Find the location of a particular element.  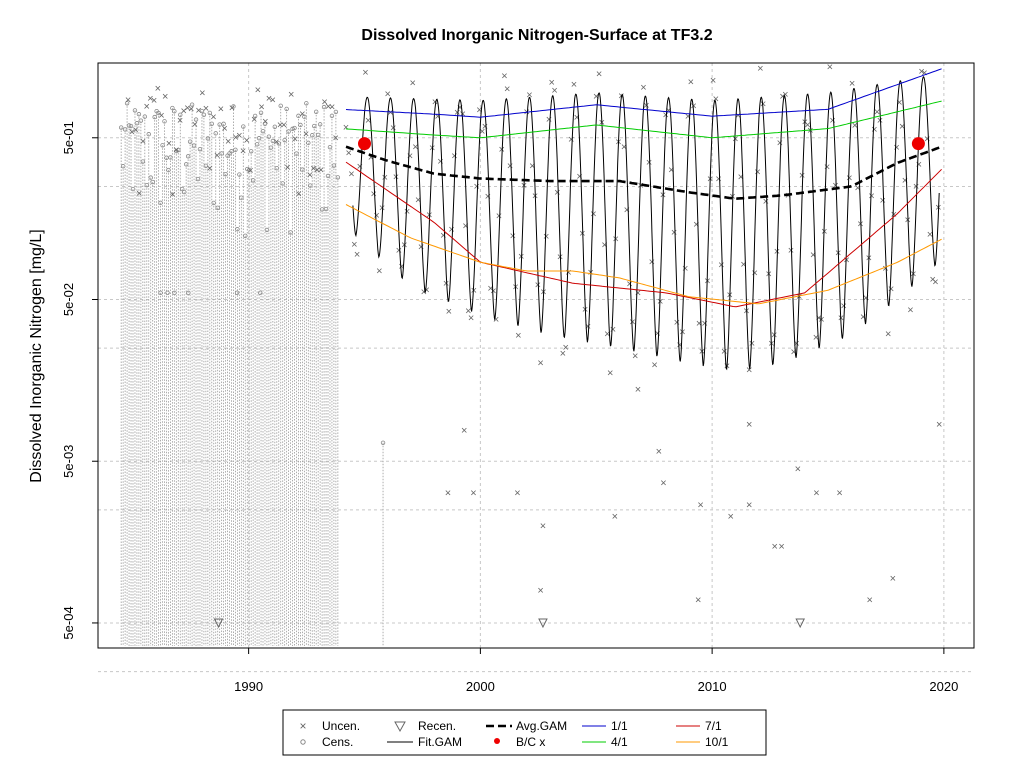

recensored-point is located at coordinates (218, 623).